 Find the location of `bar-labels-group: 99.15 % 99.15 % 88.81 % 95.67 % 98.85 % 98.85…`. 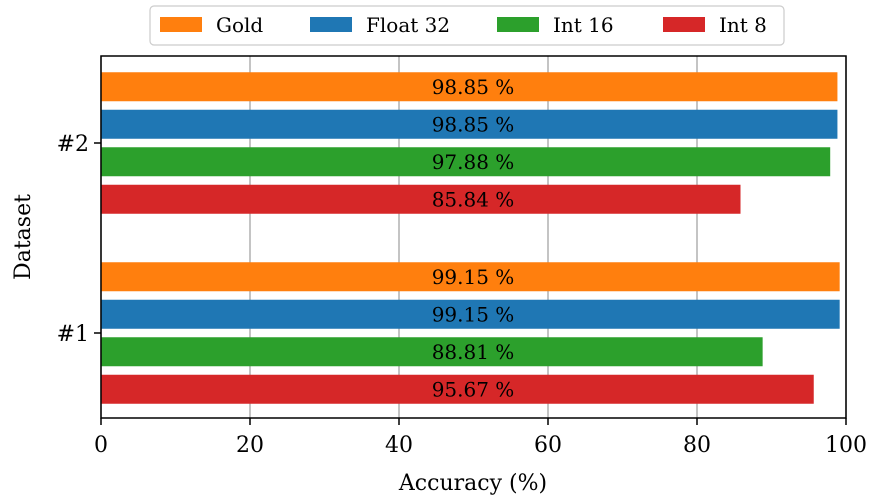

bar-labels-group: 99.15 % 99.15 % 88.81 % 95.67 % 98.85 % 98.85… is located at coordinates (473, 238).